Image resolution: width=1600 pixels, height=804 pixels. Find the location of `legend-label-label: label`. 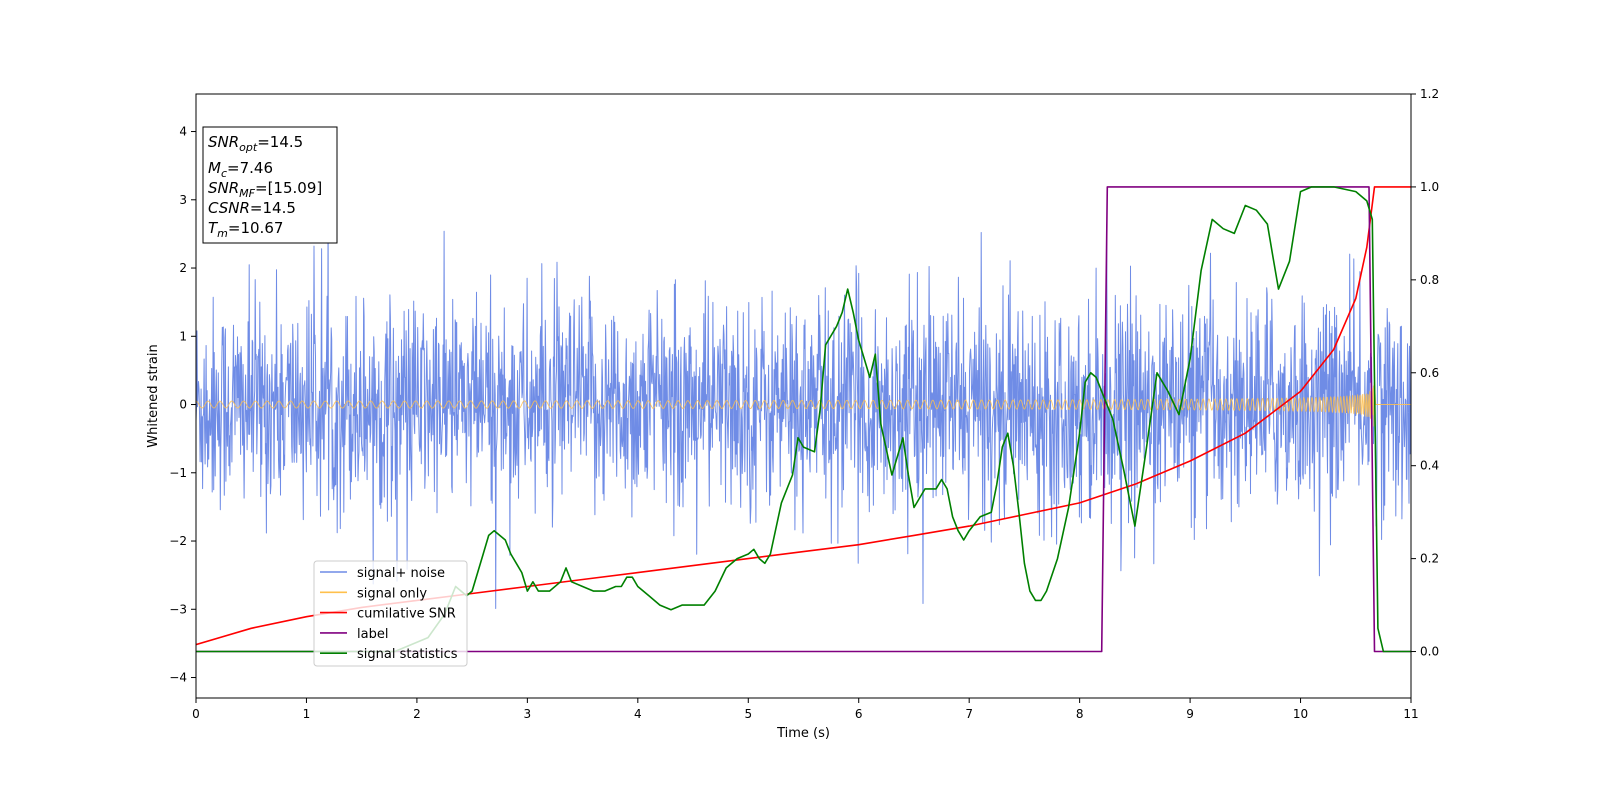

legend-label-label: label is located at coordinates (372, 634).